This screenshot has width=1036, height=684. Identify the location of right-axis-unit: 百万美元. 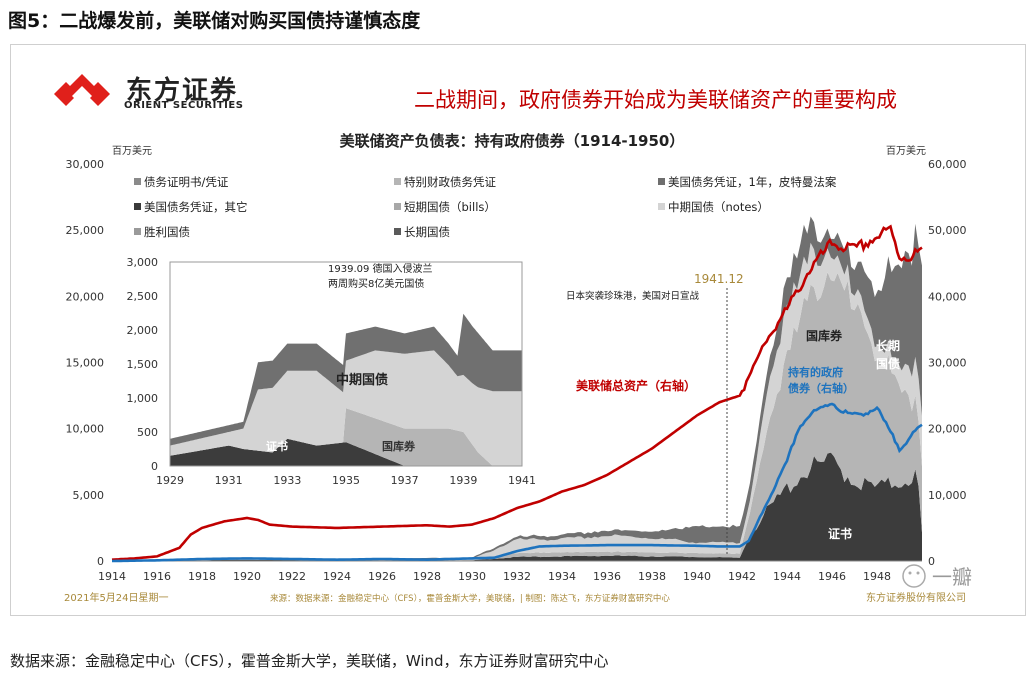
(906, 150).